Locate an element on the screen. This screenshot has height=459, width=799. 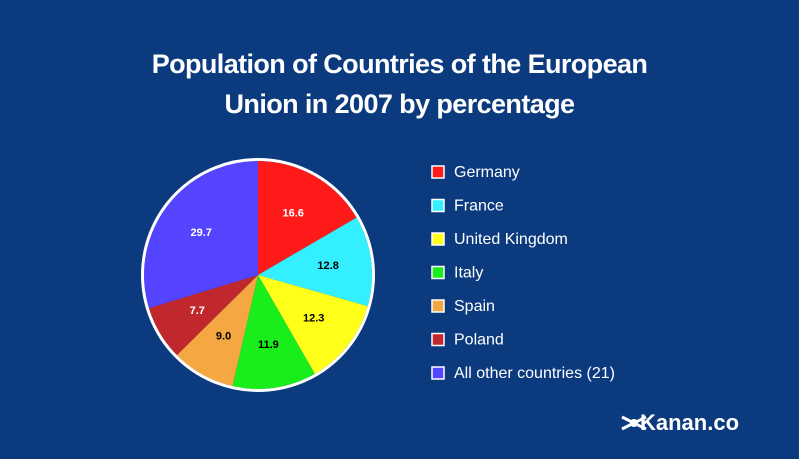
data-label: 11.9 is located at coordinates (268, 345).